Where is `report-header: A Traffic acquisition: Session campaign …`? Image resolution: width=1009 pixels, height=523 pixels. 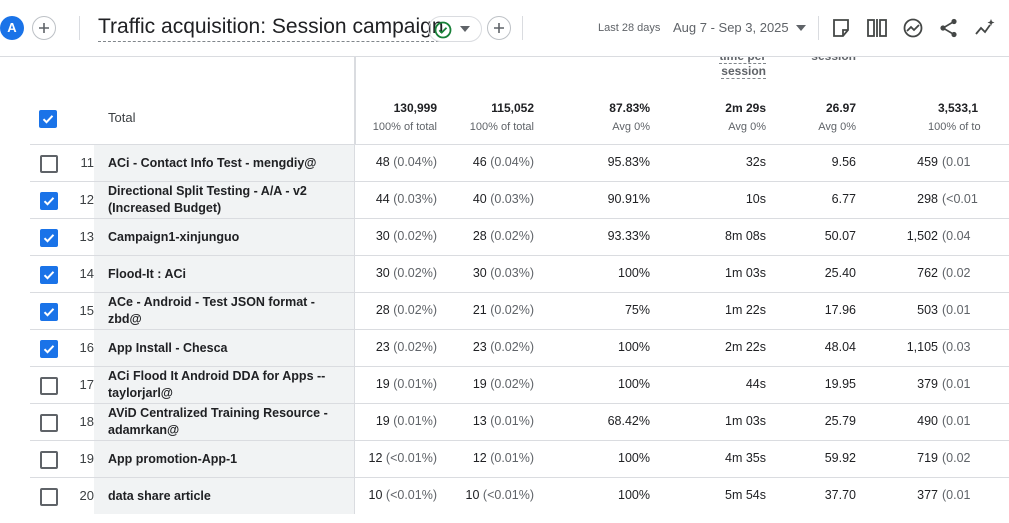 report-header: A Traffic acquisition: Session campaign … is located at coordinates (504, 28).